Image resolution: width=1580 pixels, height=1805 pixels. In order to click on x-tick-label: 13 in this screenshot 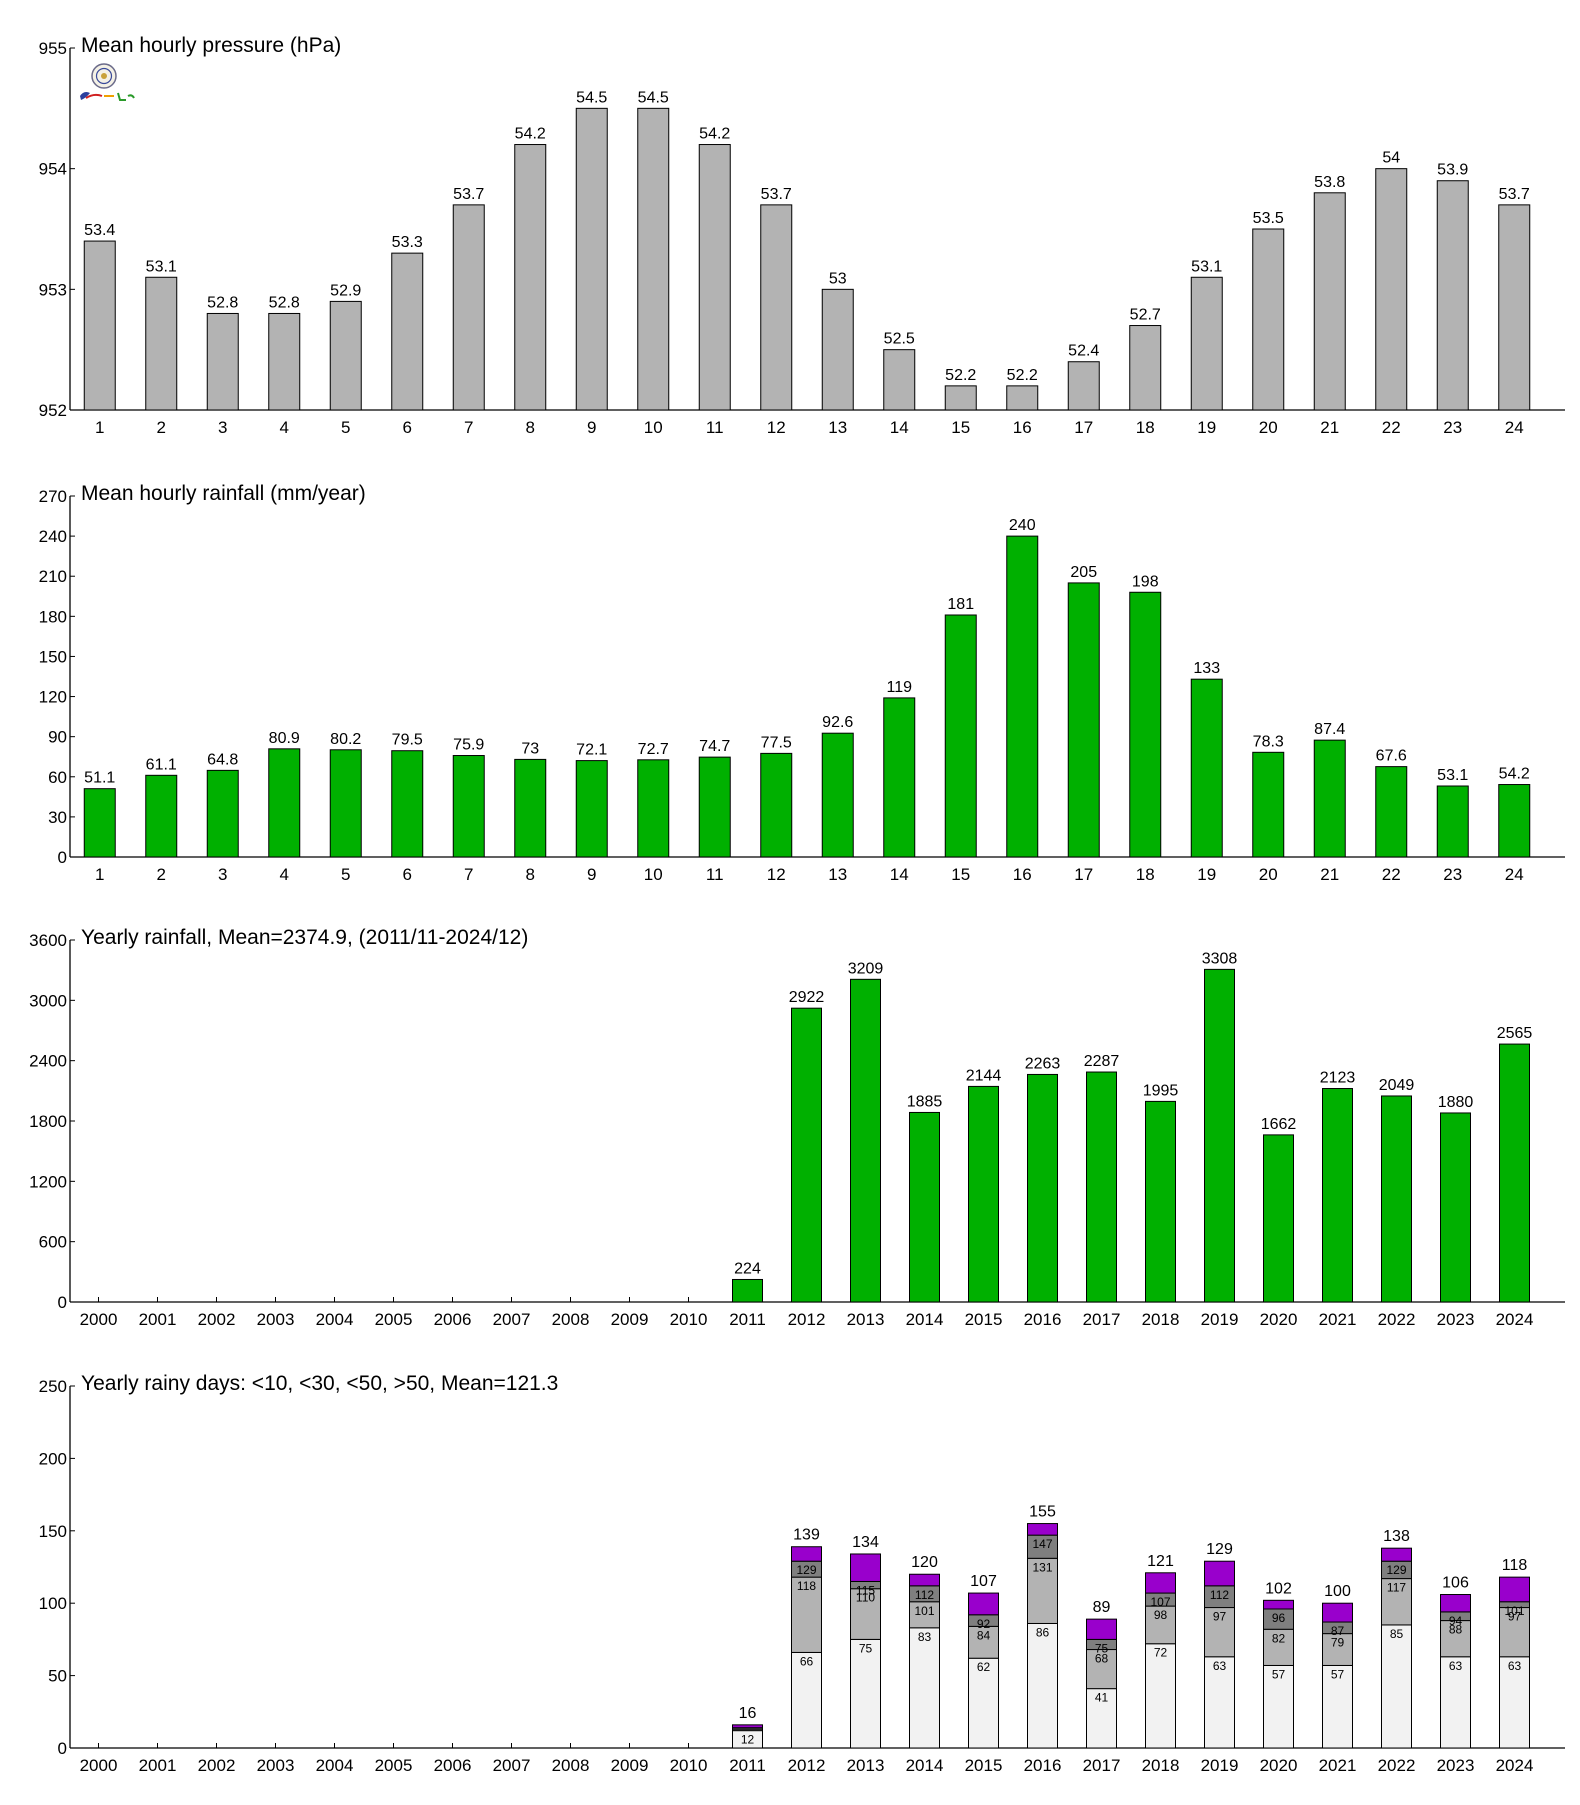, I will do `click(837, 427)`.